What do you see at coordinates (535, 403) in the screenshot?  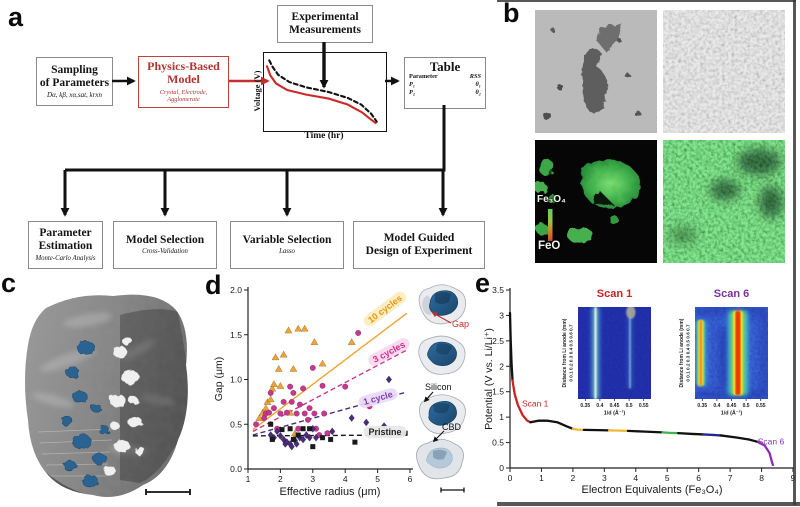 I see `svg-text: Scan 1` at bounding box center [535, 403].